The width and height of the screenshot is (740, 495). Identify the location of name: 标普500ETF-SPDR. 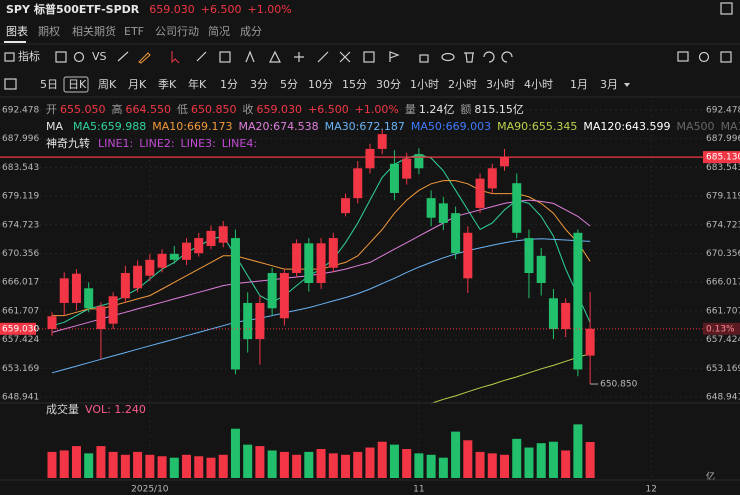
(86, 9).